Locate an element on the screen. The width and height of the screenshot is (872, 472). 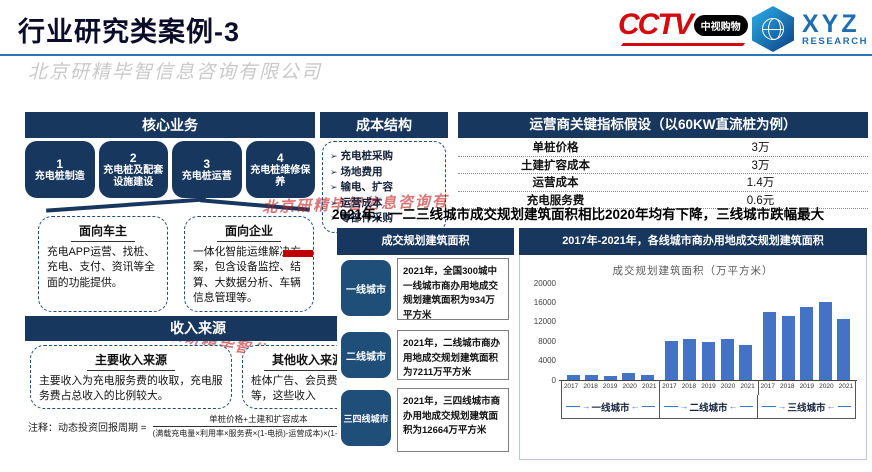
core-business-header: 核心业务 is located at coordinates (170, 125).